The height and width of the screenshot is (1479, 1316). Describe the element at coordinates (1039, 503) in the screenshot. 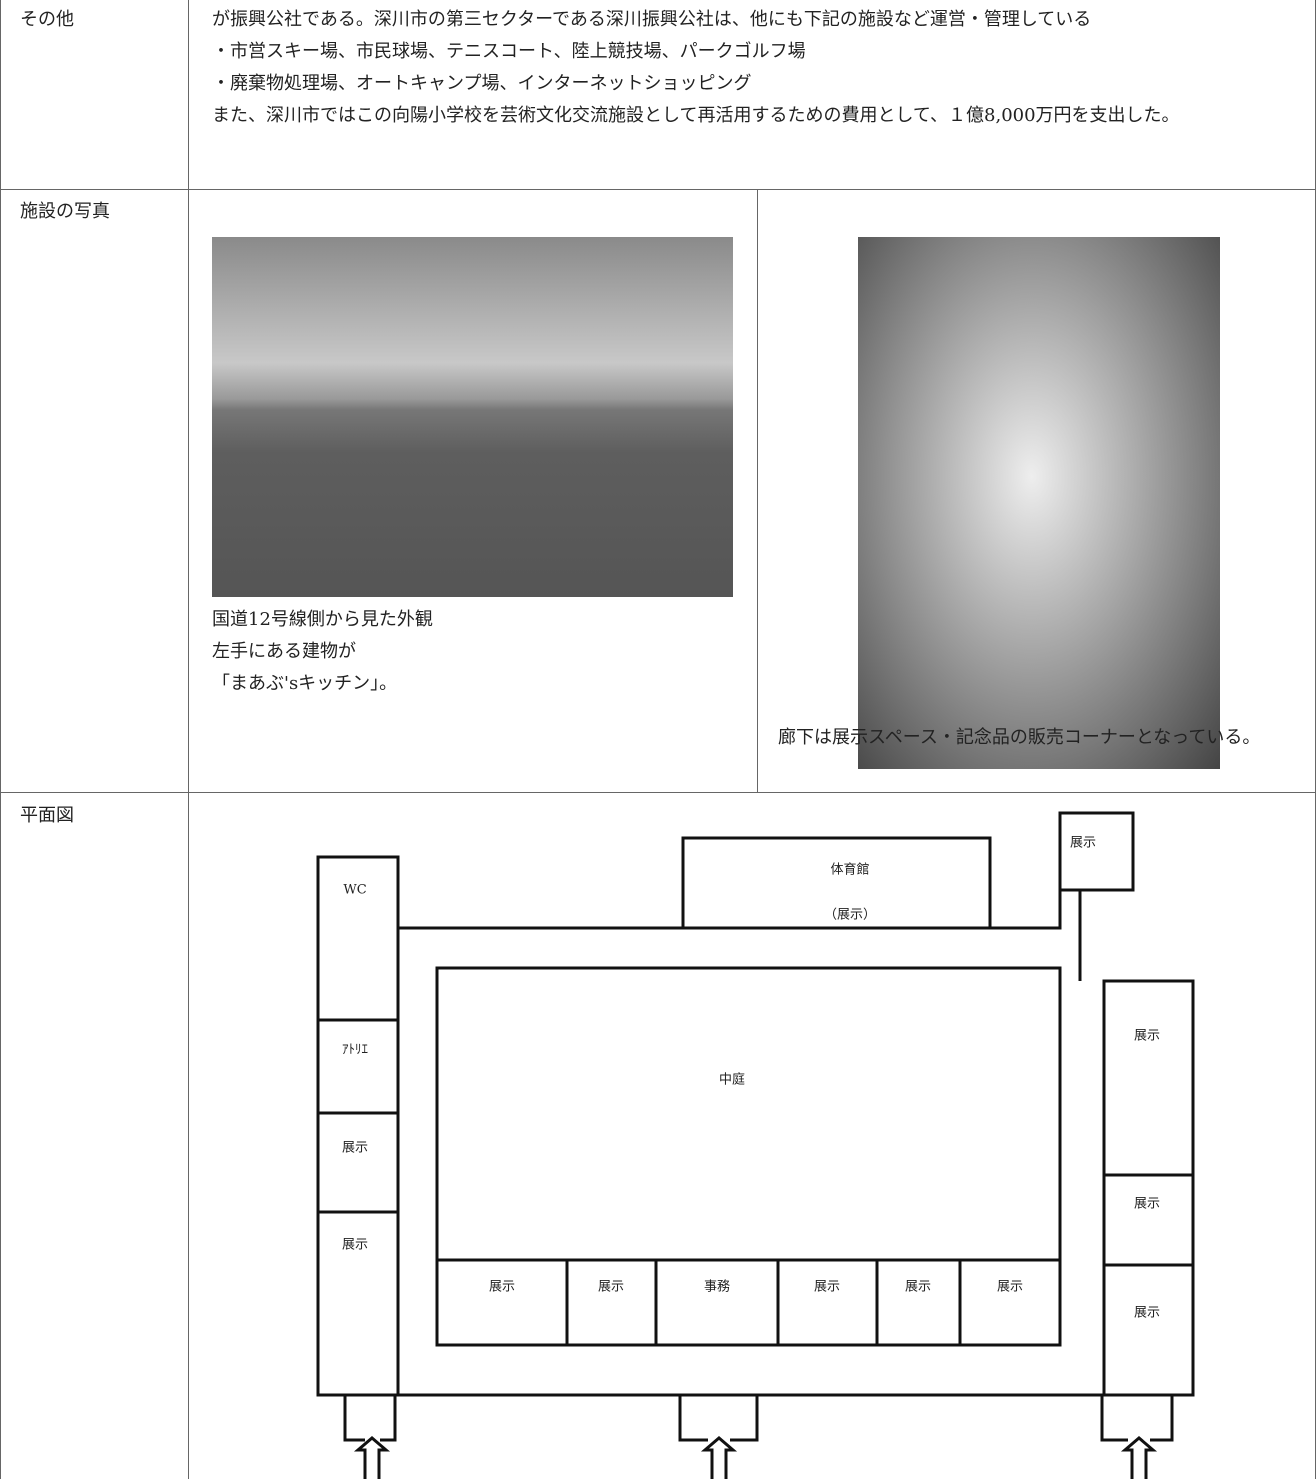

I see `photo-corridor` at that location.